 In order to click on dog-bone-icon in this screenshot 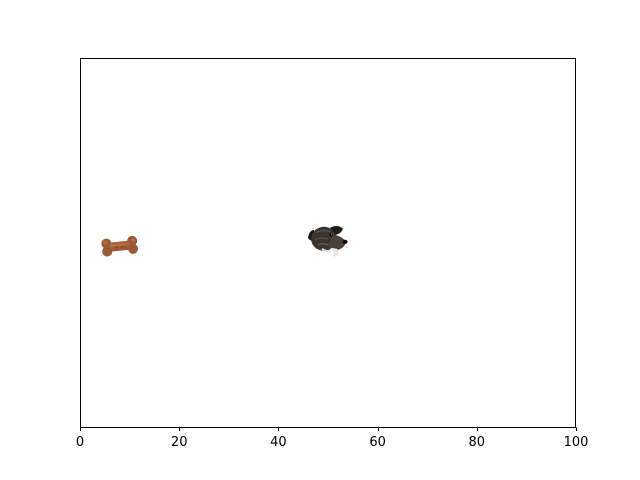, I will do `click(120, 246)`.